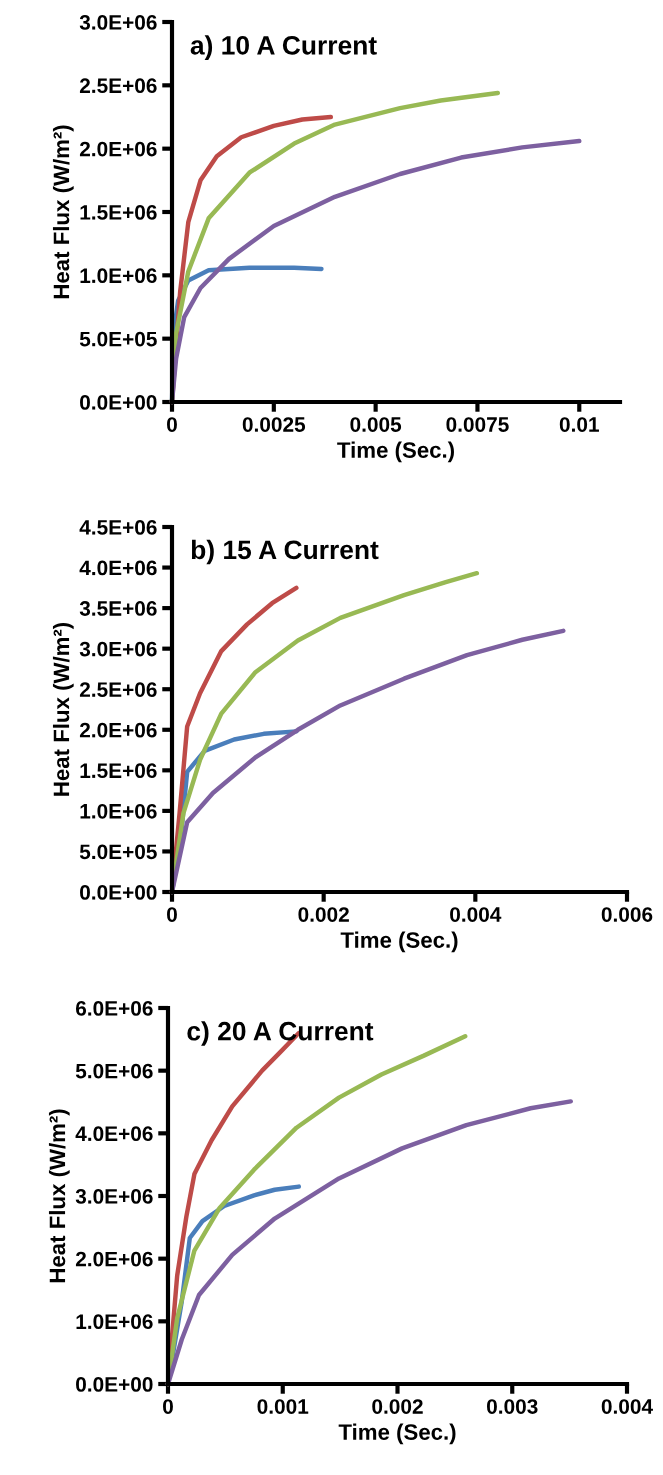  Describe the element at coordinates (512, 1406) in the screenshot. I see `x-tick-label: 0.003` at that location.